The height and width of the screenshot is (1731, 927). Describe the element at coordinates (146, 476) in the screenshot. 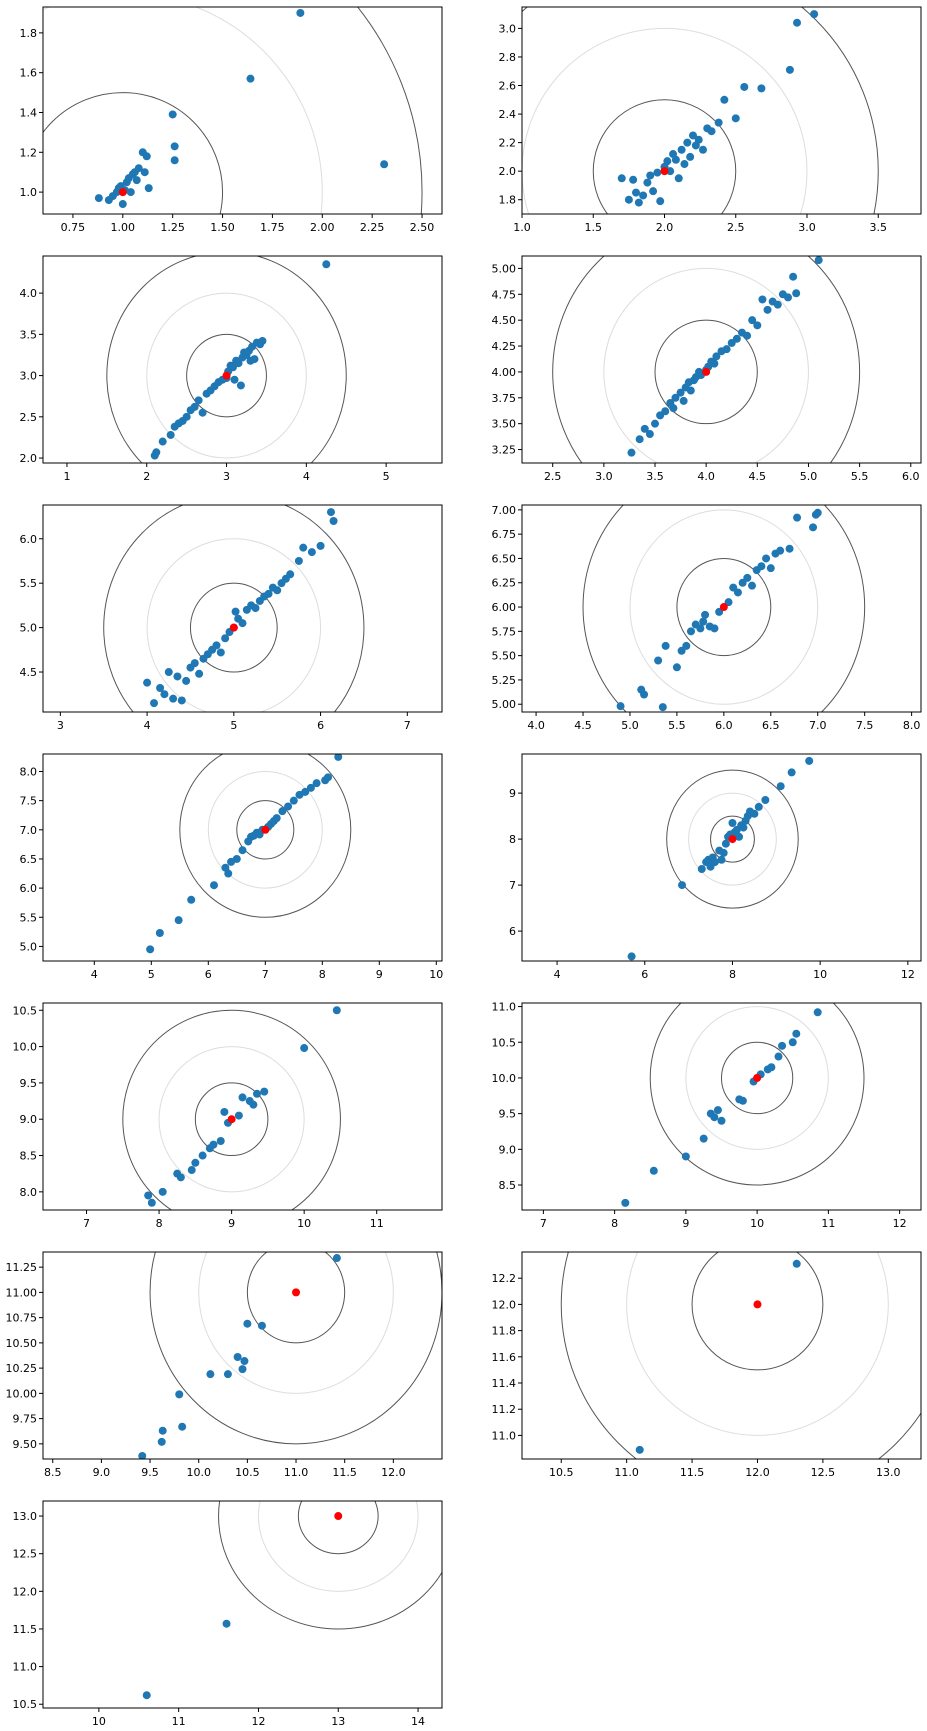

I see `x-tick-label: 2` at that location.